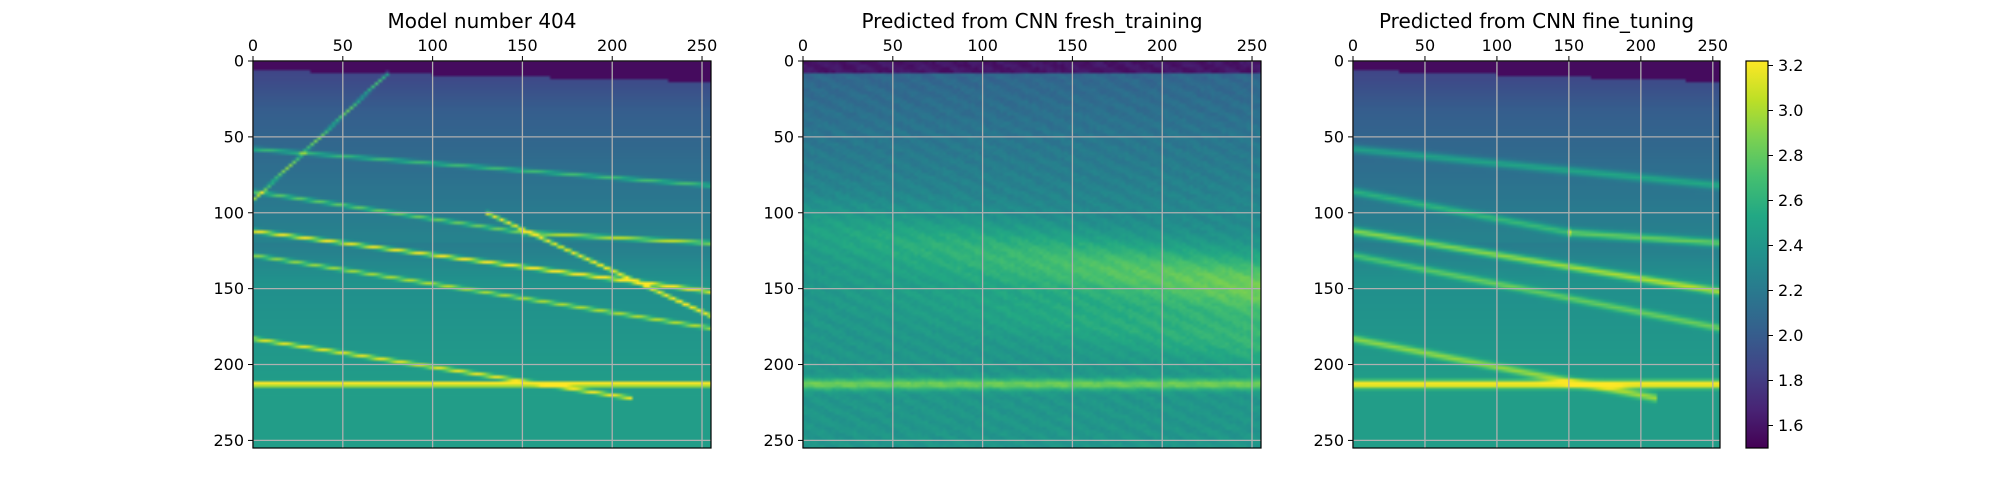 The image size is (2000, 500). What do you see at coordinates (1774, 252) in the screenshot?
I see `colorbar: 1.6 1.8 2.0 2.2 2.4 2.6 2.8 3.0 3.2` at bounding box center [1774, 252].